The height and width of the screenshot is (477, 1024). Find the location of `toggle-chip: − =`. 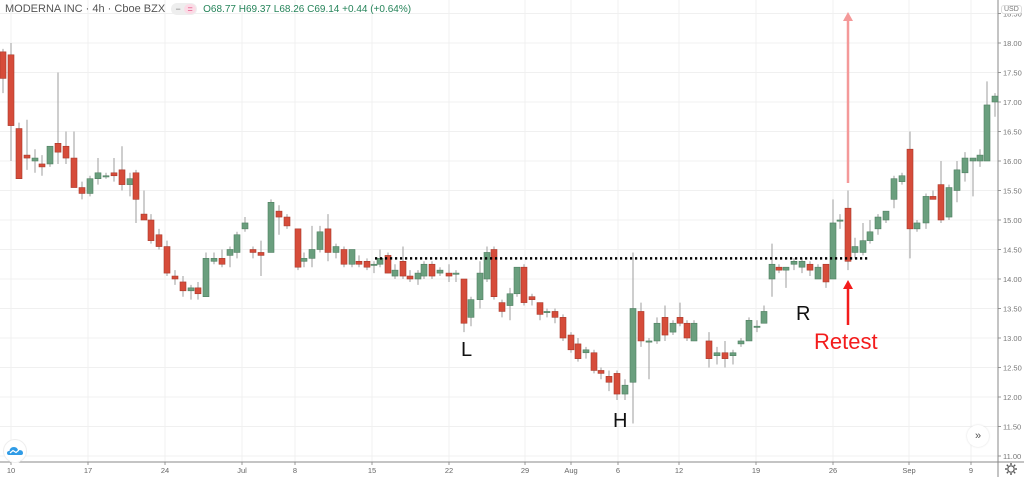

toggle-chip: − = is located at coordinates (184, 9).